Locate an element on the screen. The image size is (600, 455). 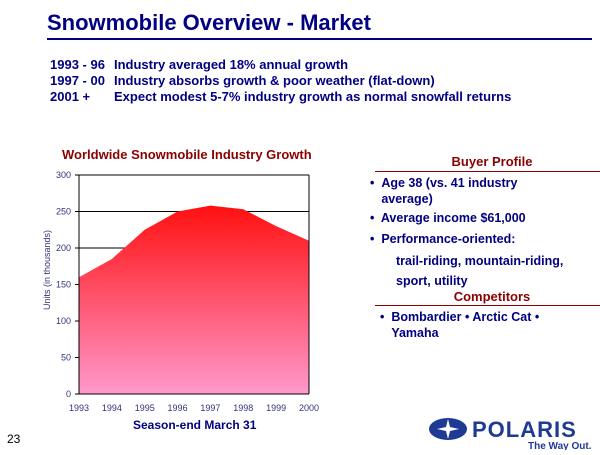
y-tick-label: 200 is located at coordinates (63, 248).